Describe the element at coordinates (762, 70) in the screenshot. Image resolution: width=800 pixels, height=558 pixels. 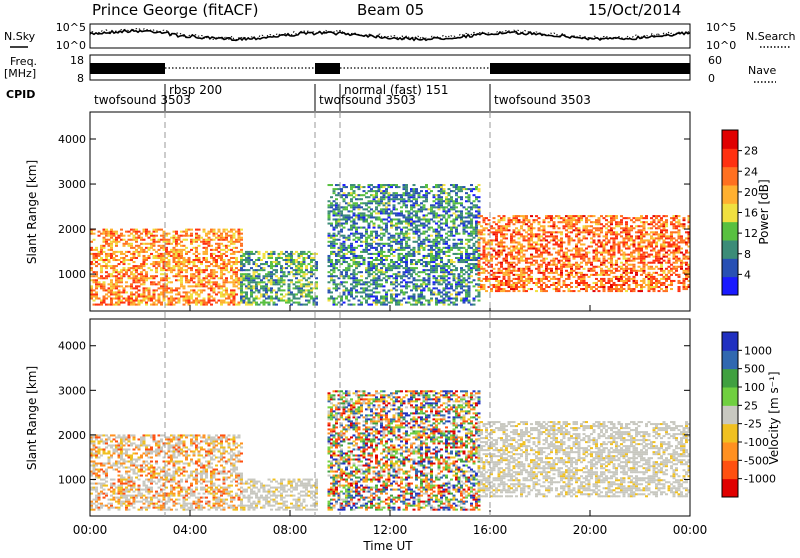
I see `nave-label: Nave` at that location.